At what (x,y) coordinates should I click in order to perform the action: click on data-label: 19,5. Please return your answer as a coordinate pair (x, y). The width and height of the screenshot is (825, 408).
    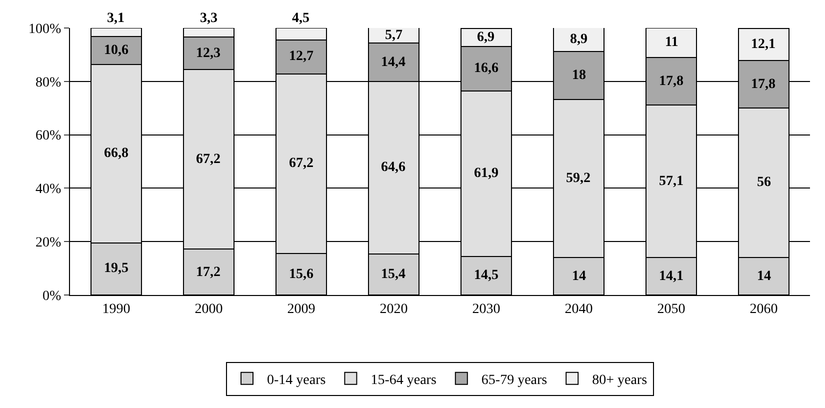
    Looking at the image, I should click on (116, 268).